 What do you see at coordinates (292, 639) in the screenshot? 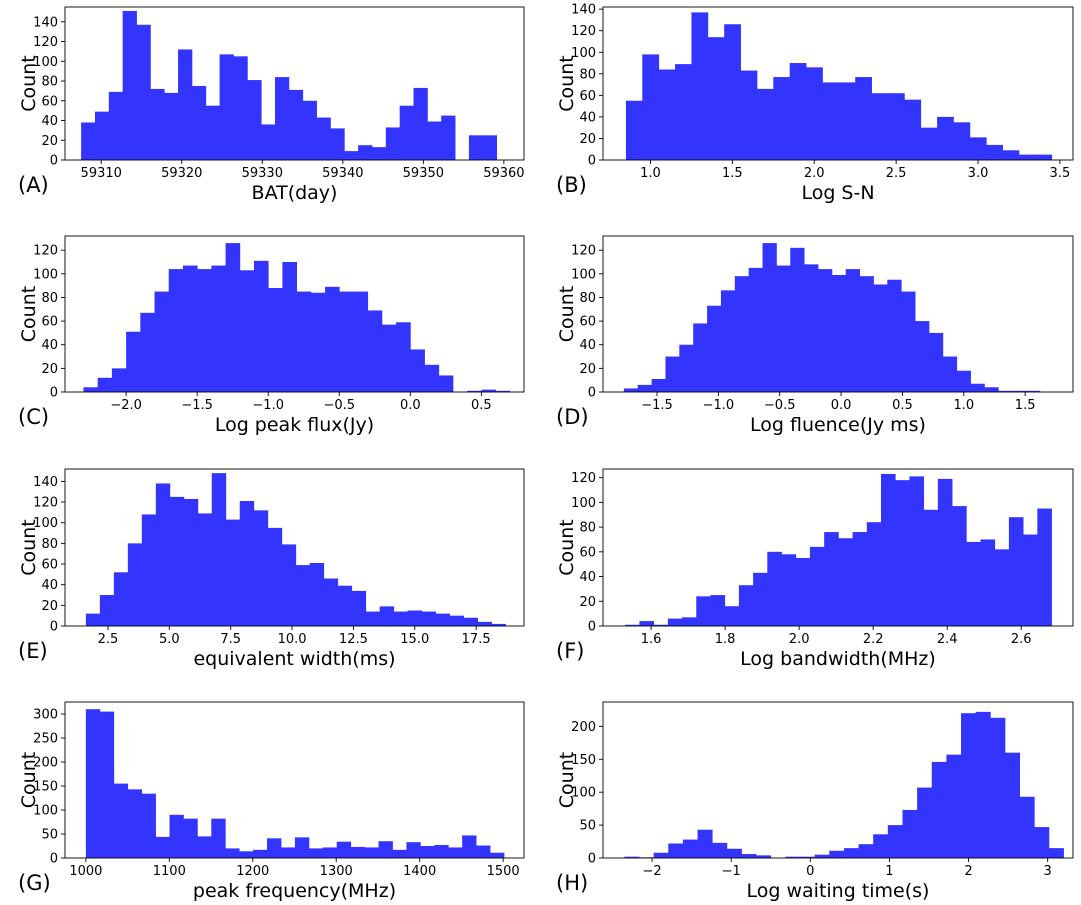
I see `x-tick-label: 10.0` at bounding box center [292, 639].